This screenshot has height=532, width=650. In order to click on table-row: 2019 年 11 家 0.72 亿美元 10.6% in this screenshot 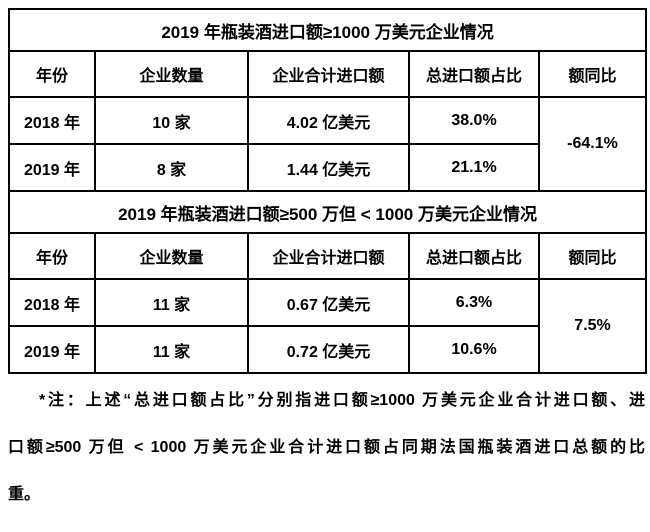, I will do `click(327, 349)`.